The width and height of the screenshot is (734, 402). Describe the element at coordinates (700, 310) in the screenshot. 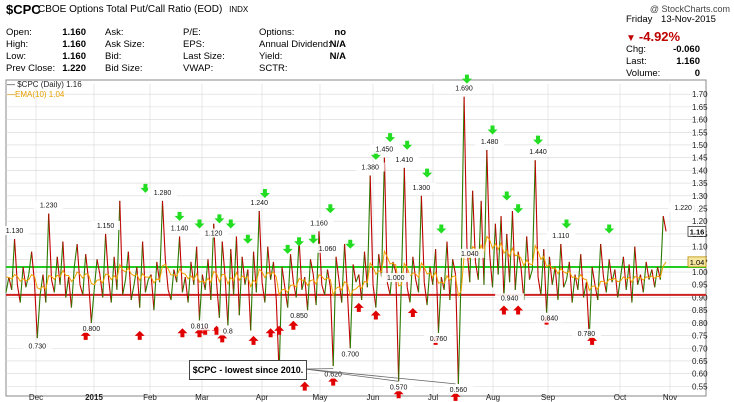

I see `y-tick-label: 0.85` at that location.